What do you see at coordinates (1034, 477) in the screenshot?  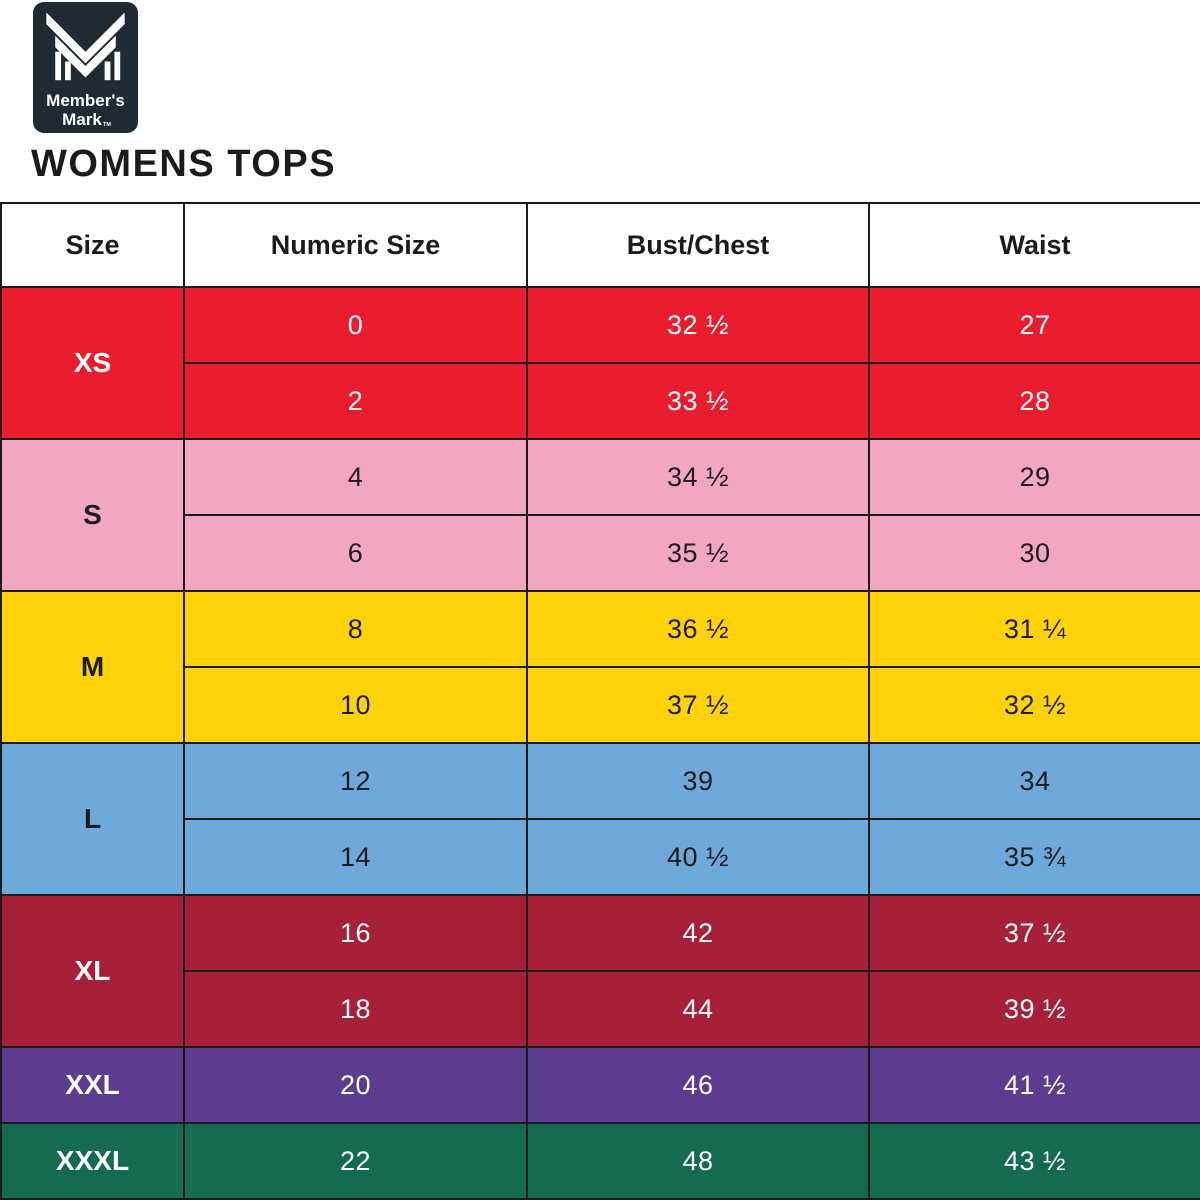 I see `cell-waist: 29` at bounding box center [1034, 477].